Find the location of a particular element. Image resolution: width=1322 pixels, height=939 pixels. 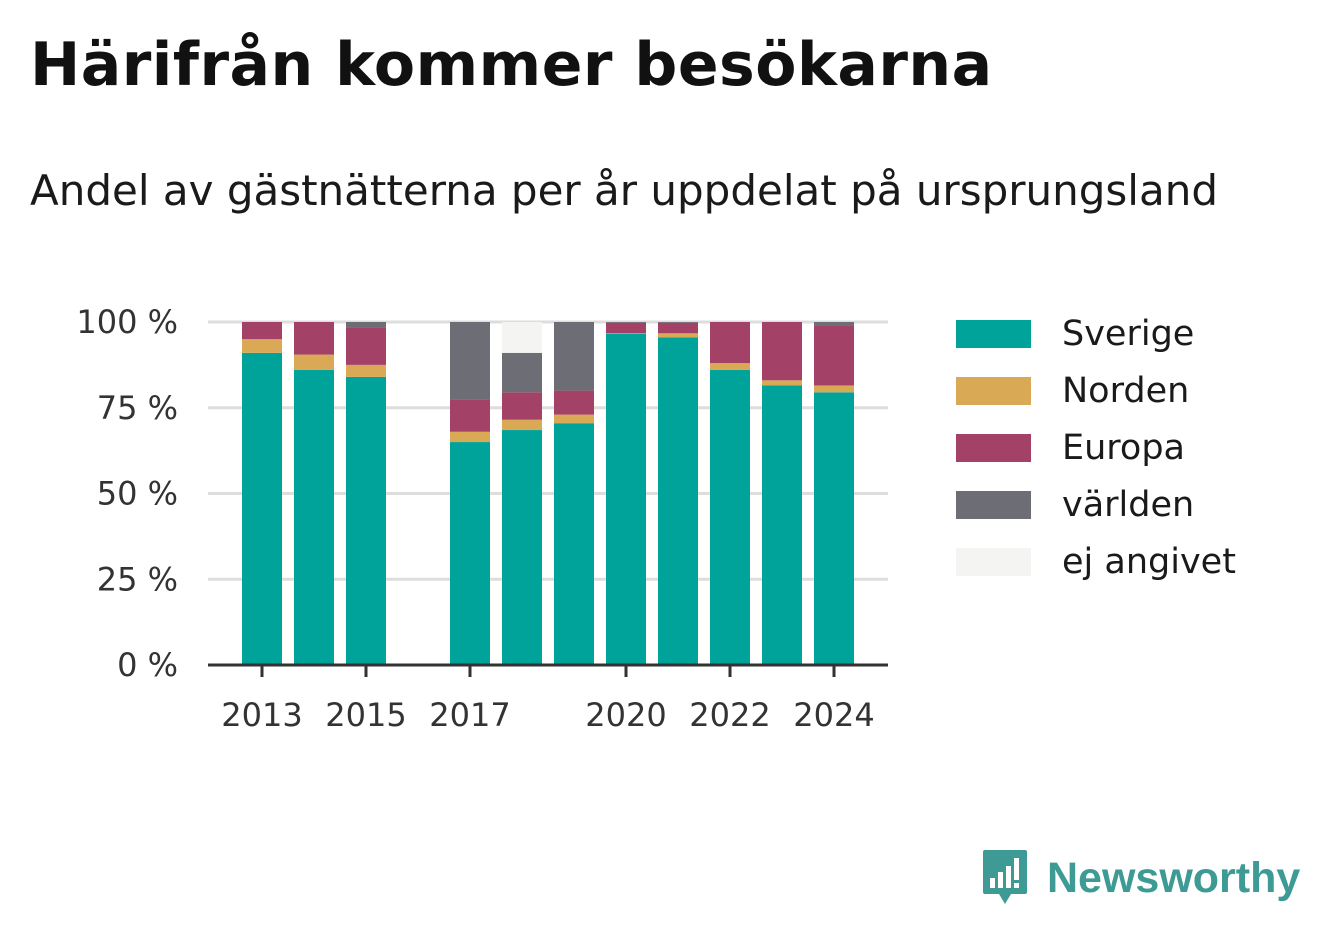

bar-2014-norden is located at coordinates (314, 362).